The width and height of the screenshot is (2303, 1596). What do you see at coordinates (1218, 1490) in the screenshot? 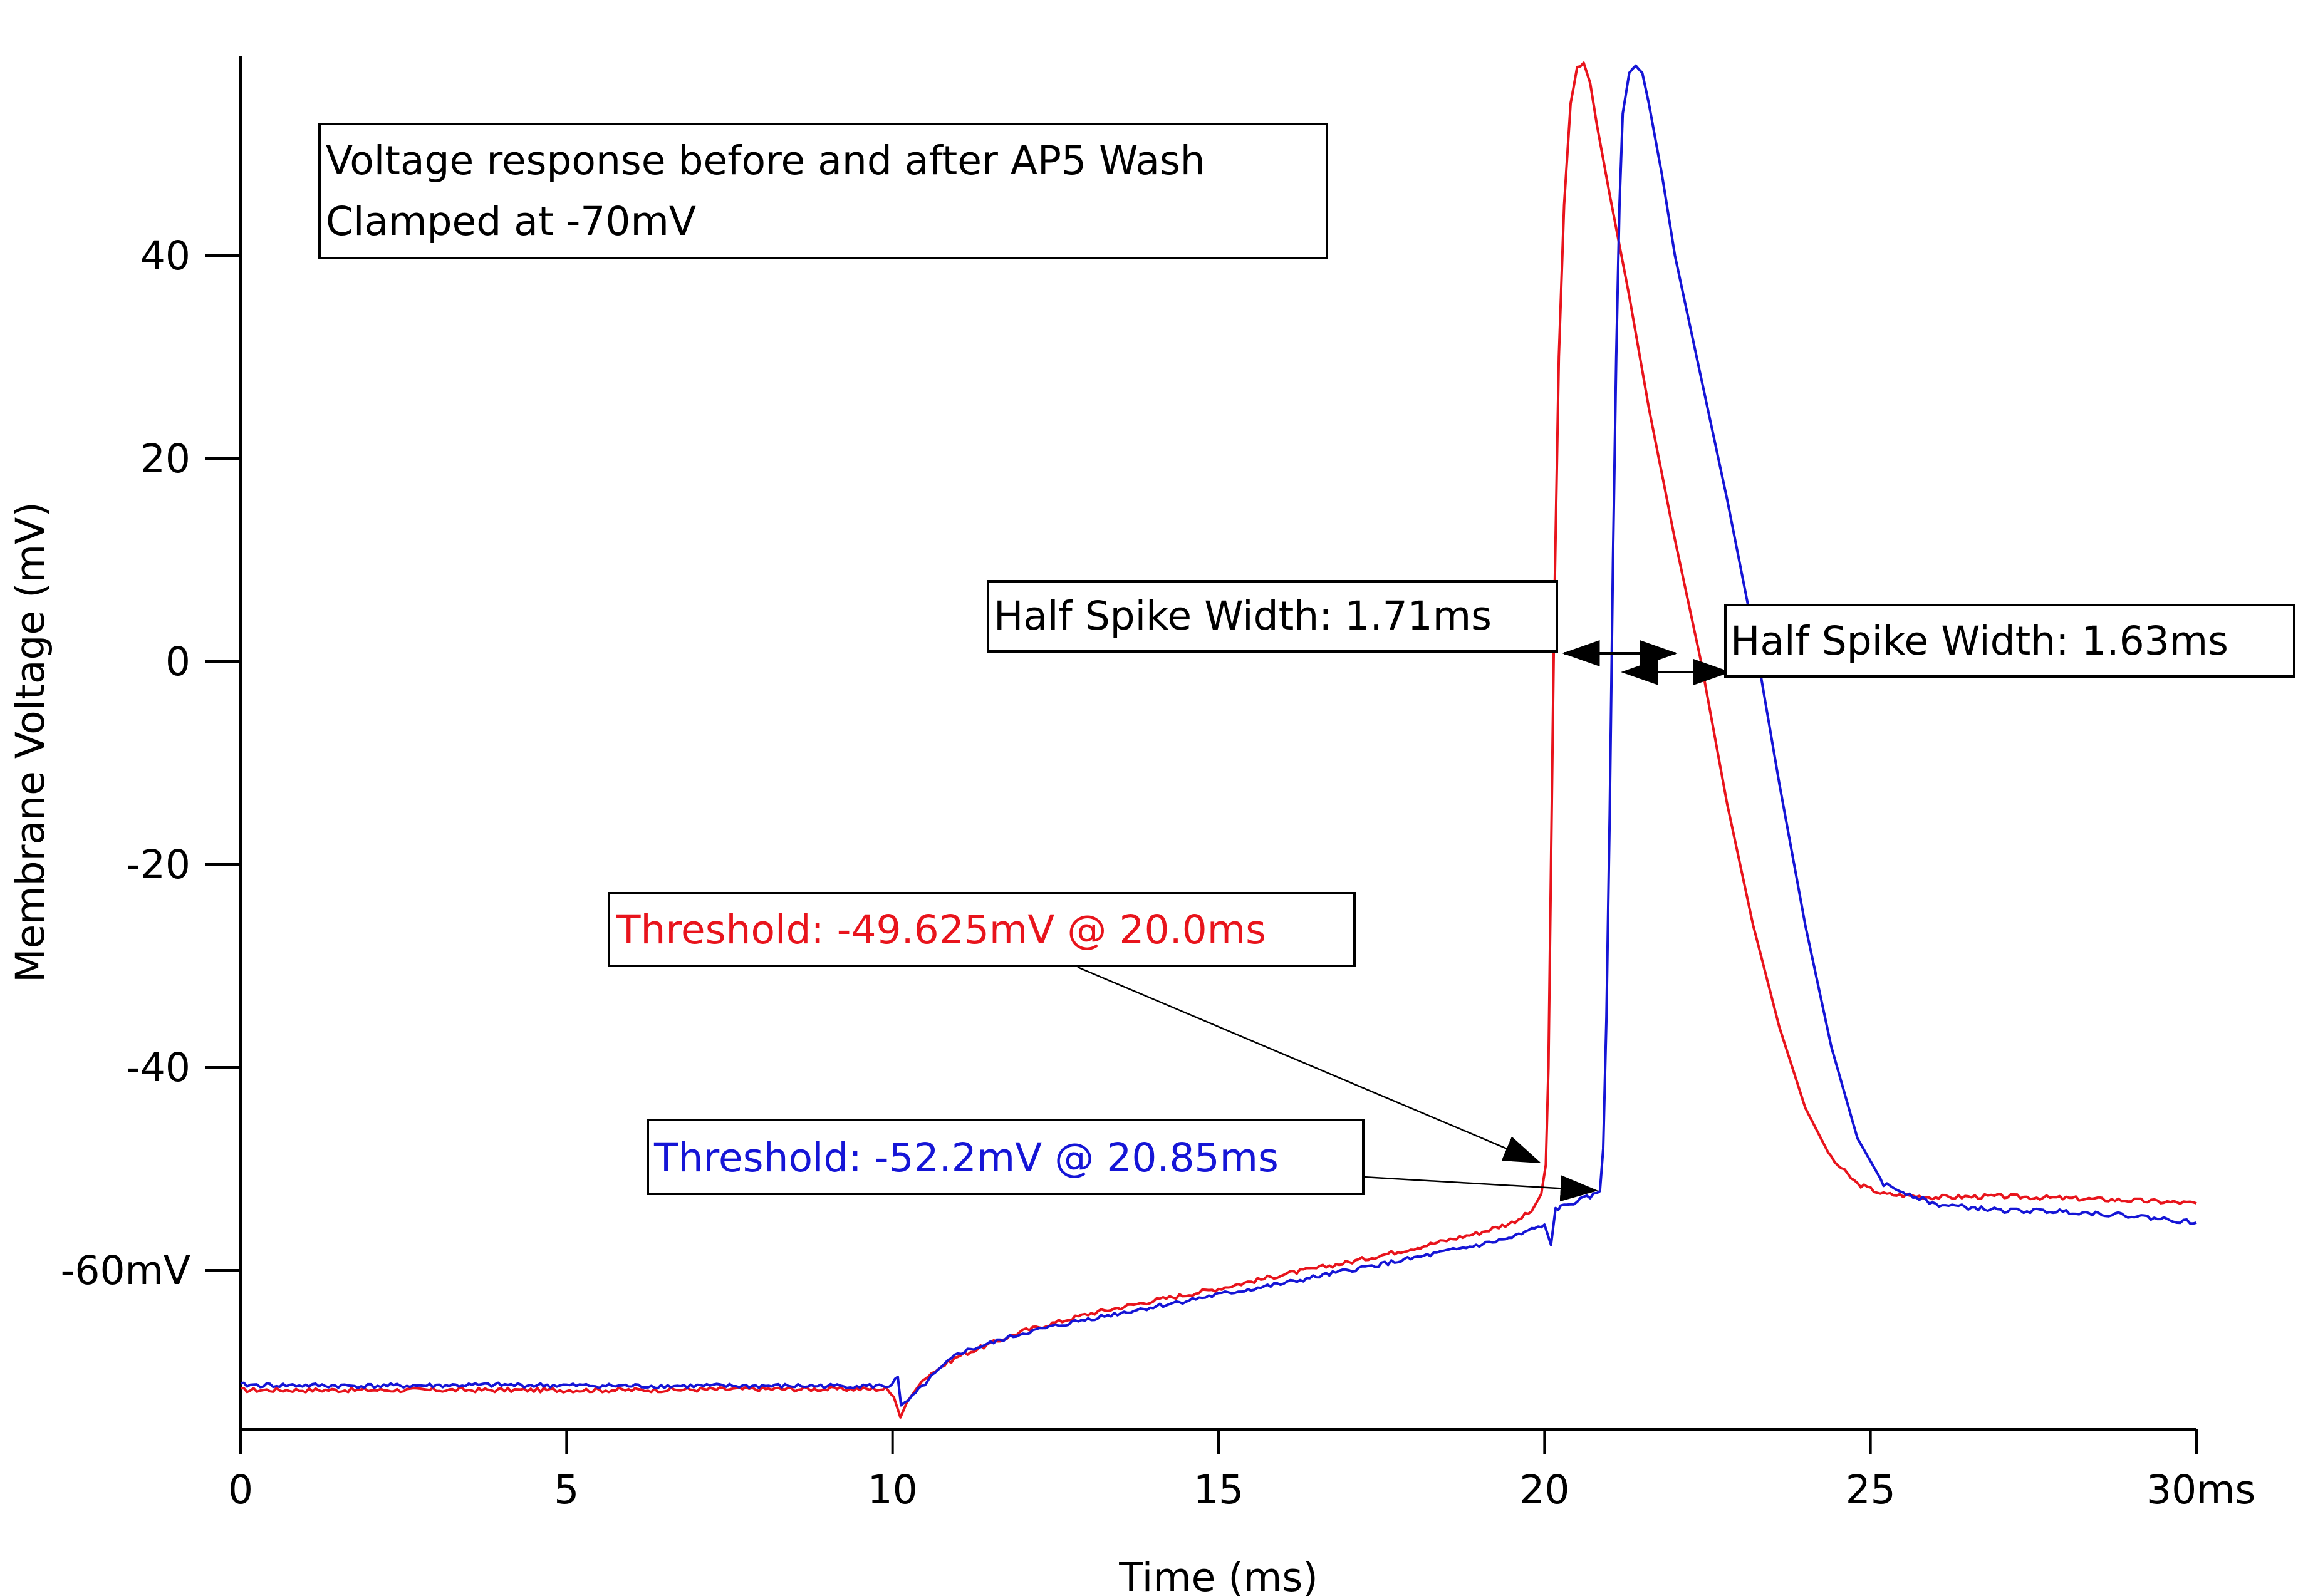
I see `x-tick-label: 15` at bounding box center [1218, 1490].